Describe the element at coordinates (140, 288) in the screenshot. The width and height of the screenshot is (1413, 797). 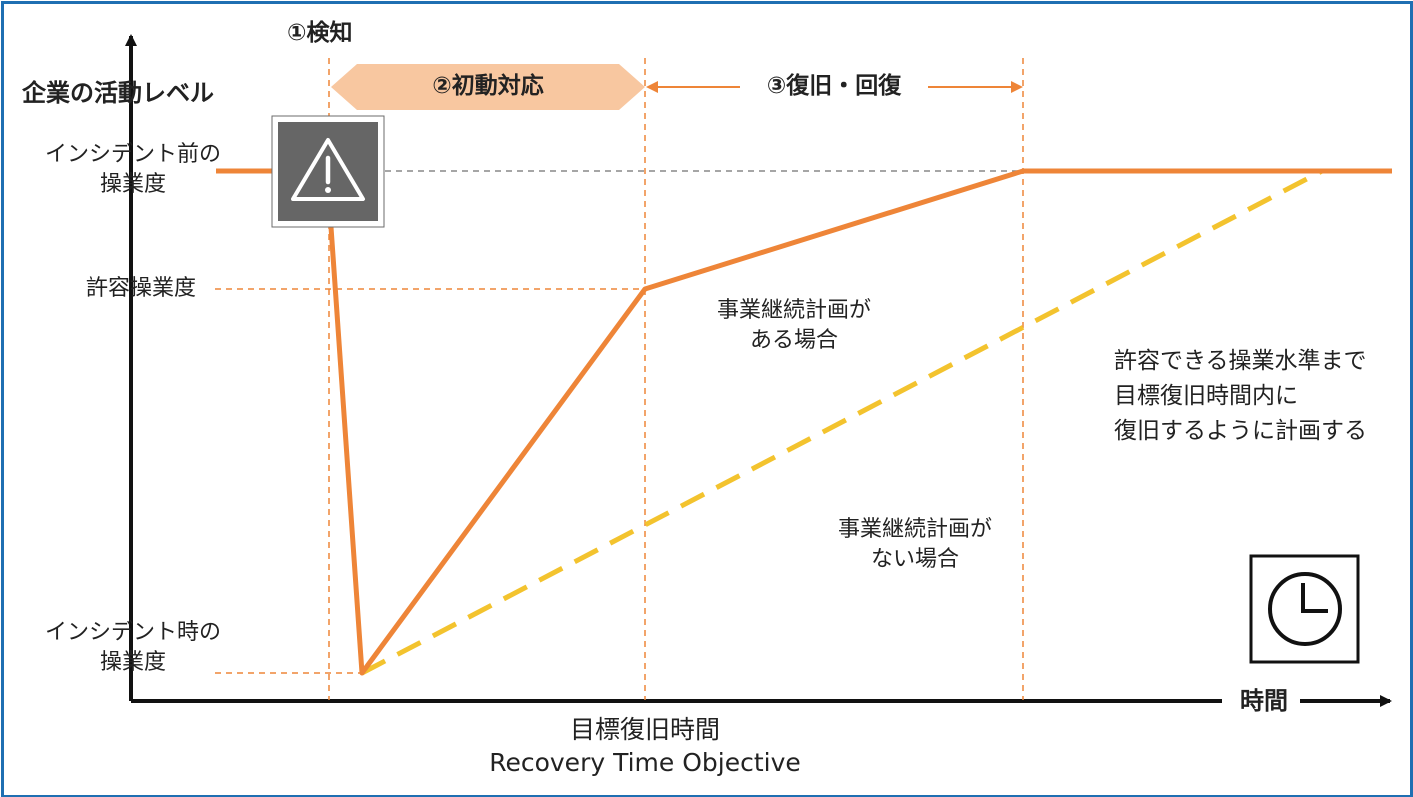
I see `allowable-level-label: 許容操業度` at that location.